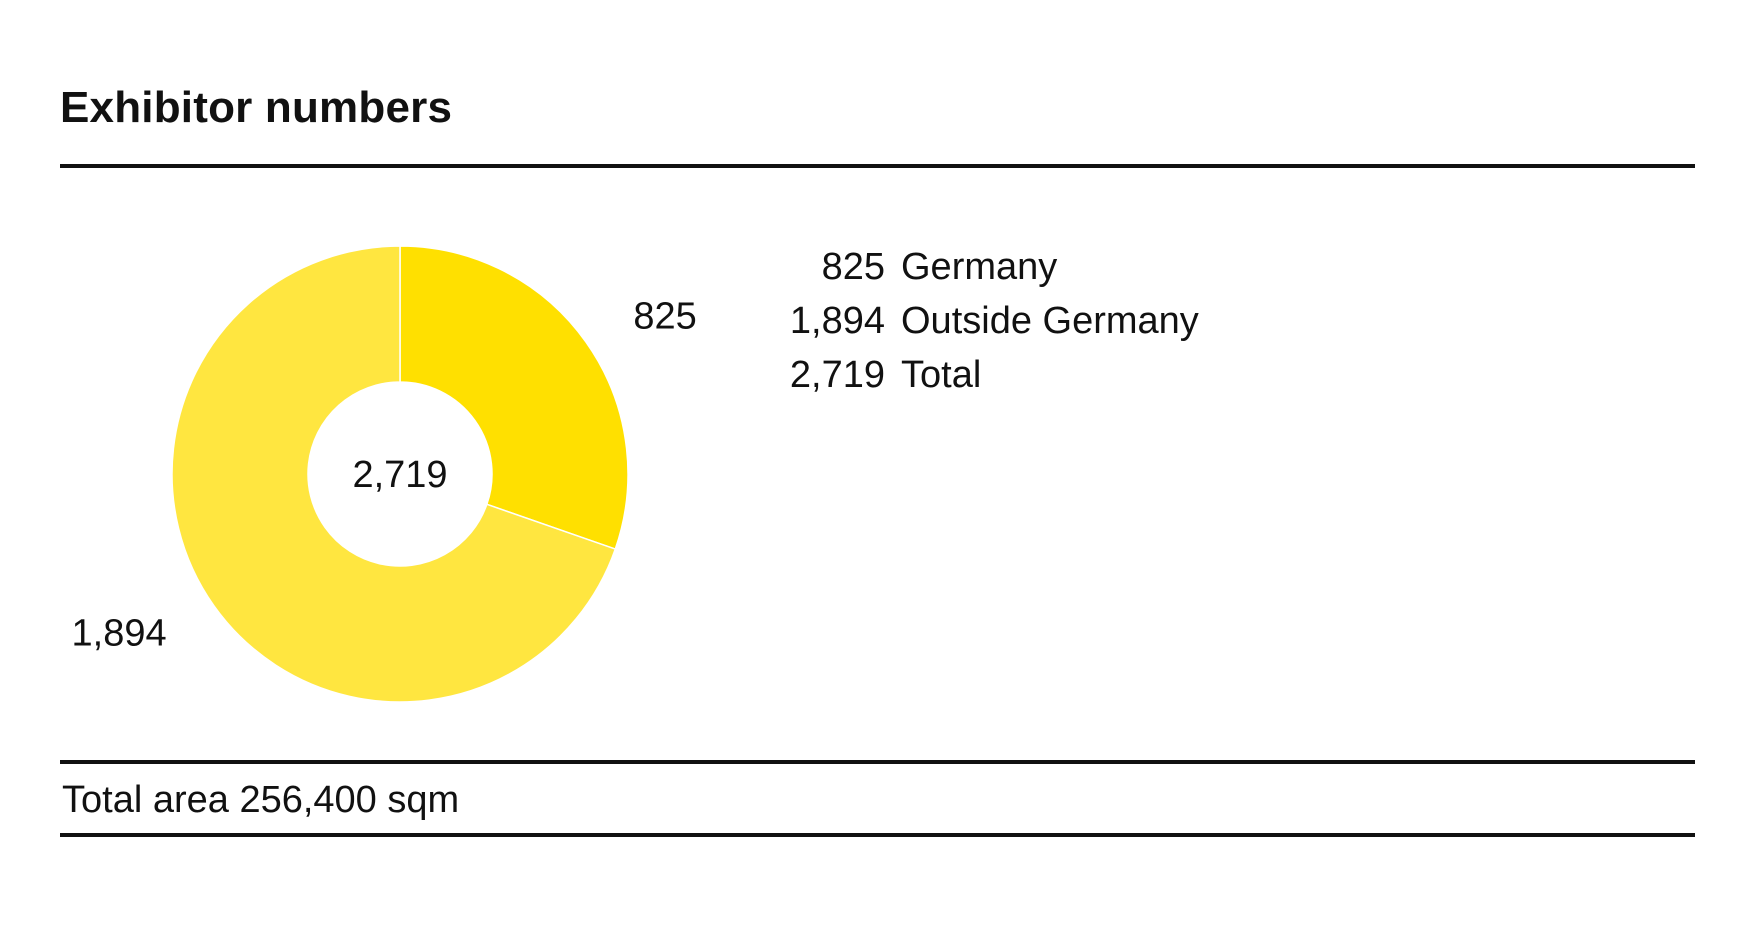  I want to click on legend-value-outside-germany: 1,894, so click(837, 321).